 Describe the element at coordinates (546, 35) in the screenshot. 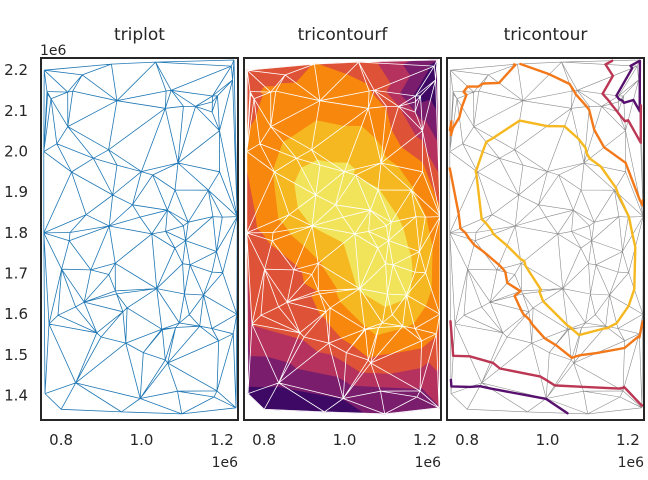

I see `panel-title: tricontour` at that location.